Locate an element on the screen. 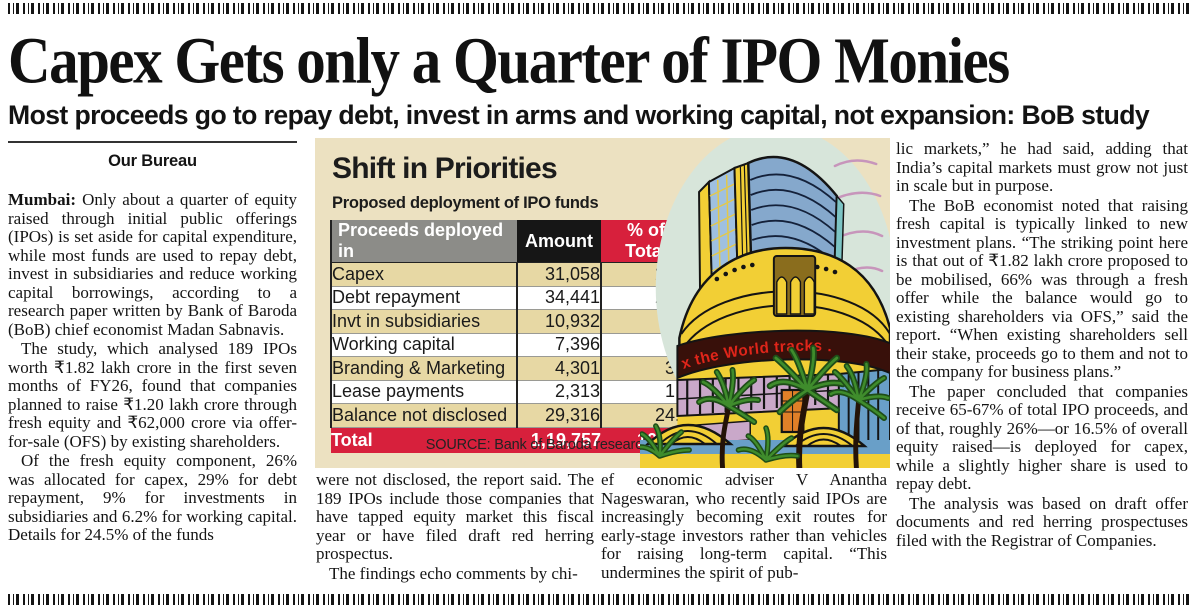 This screenshot has width=1200, height=610. article-paragraph: The findings echo comments by chi- is located at coordinates (453, 573).